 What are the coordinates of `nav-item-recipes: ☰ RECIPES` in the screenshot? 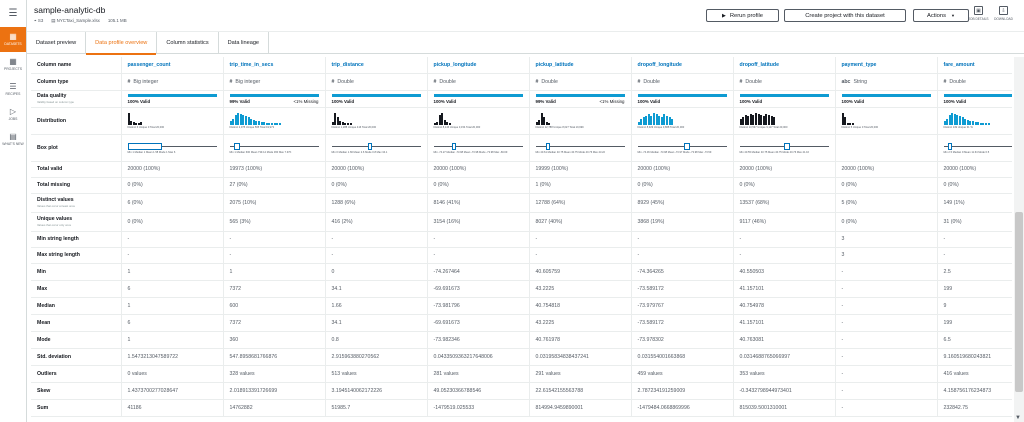 It's located at (13, 89).